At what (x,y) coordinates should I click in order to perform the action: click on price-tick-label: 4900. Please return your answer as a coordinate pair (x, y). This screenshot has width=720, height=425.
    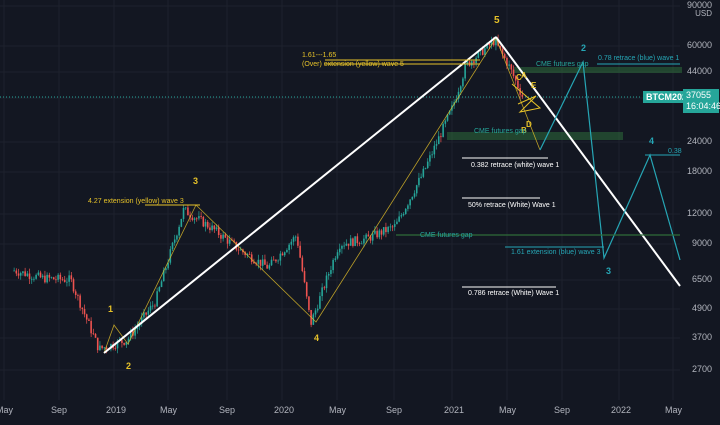
    Looking at the image, I should click on (701, 308).